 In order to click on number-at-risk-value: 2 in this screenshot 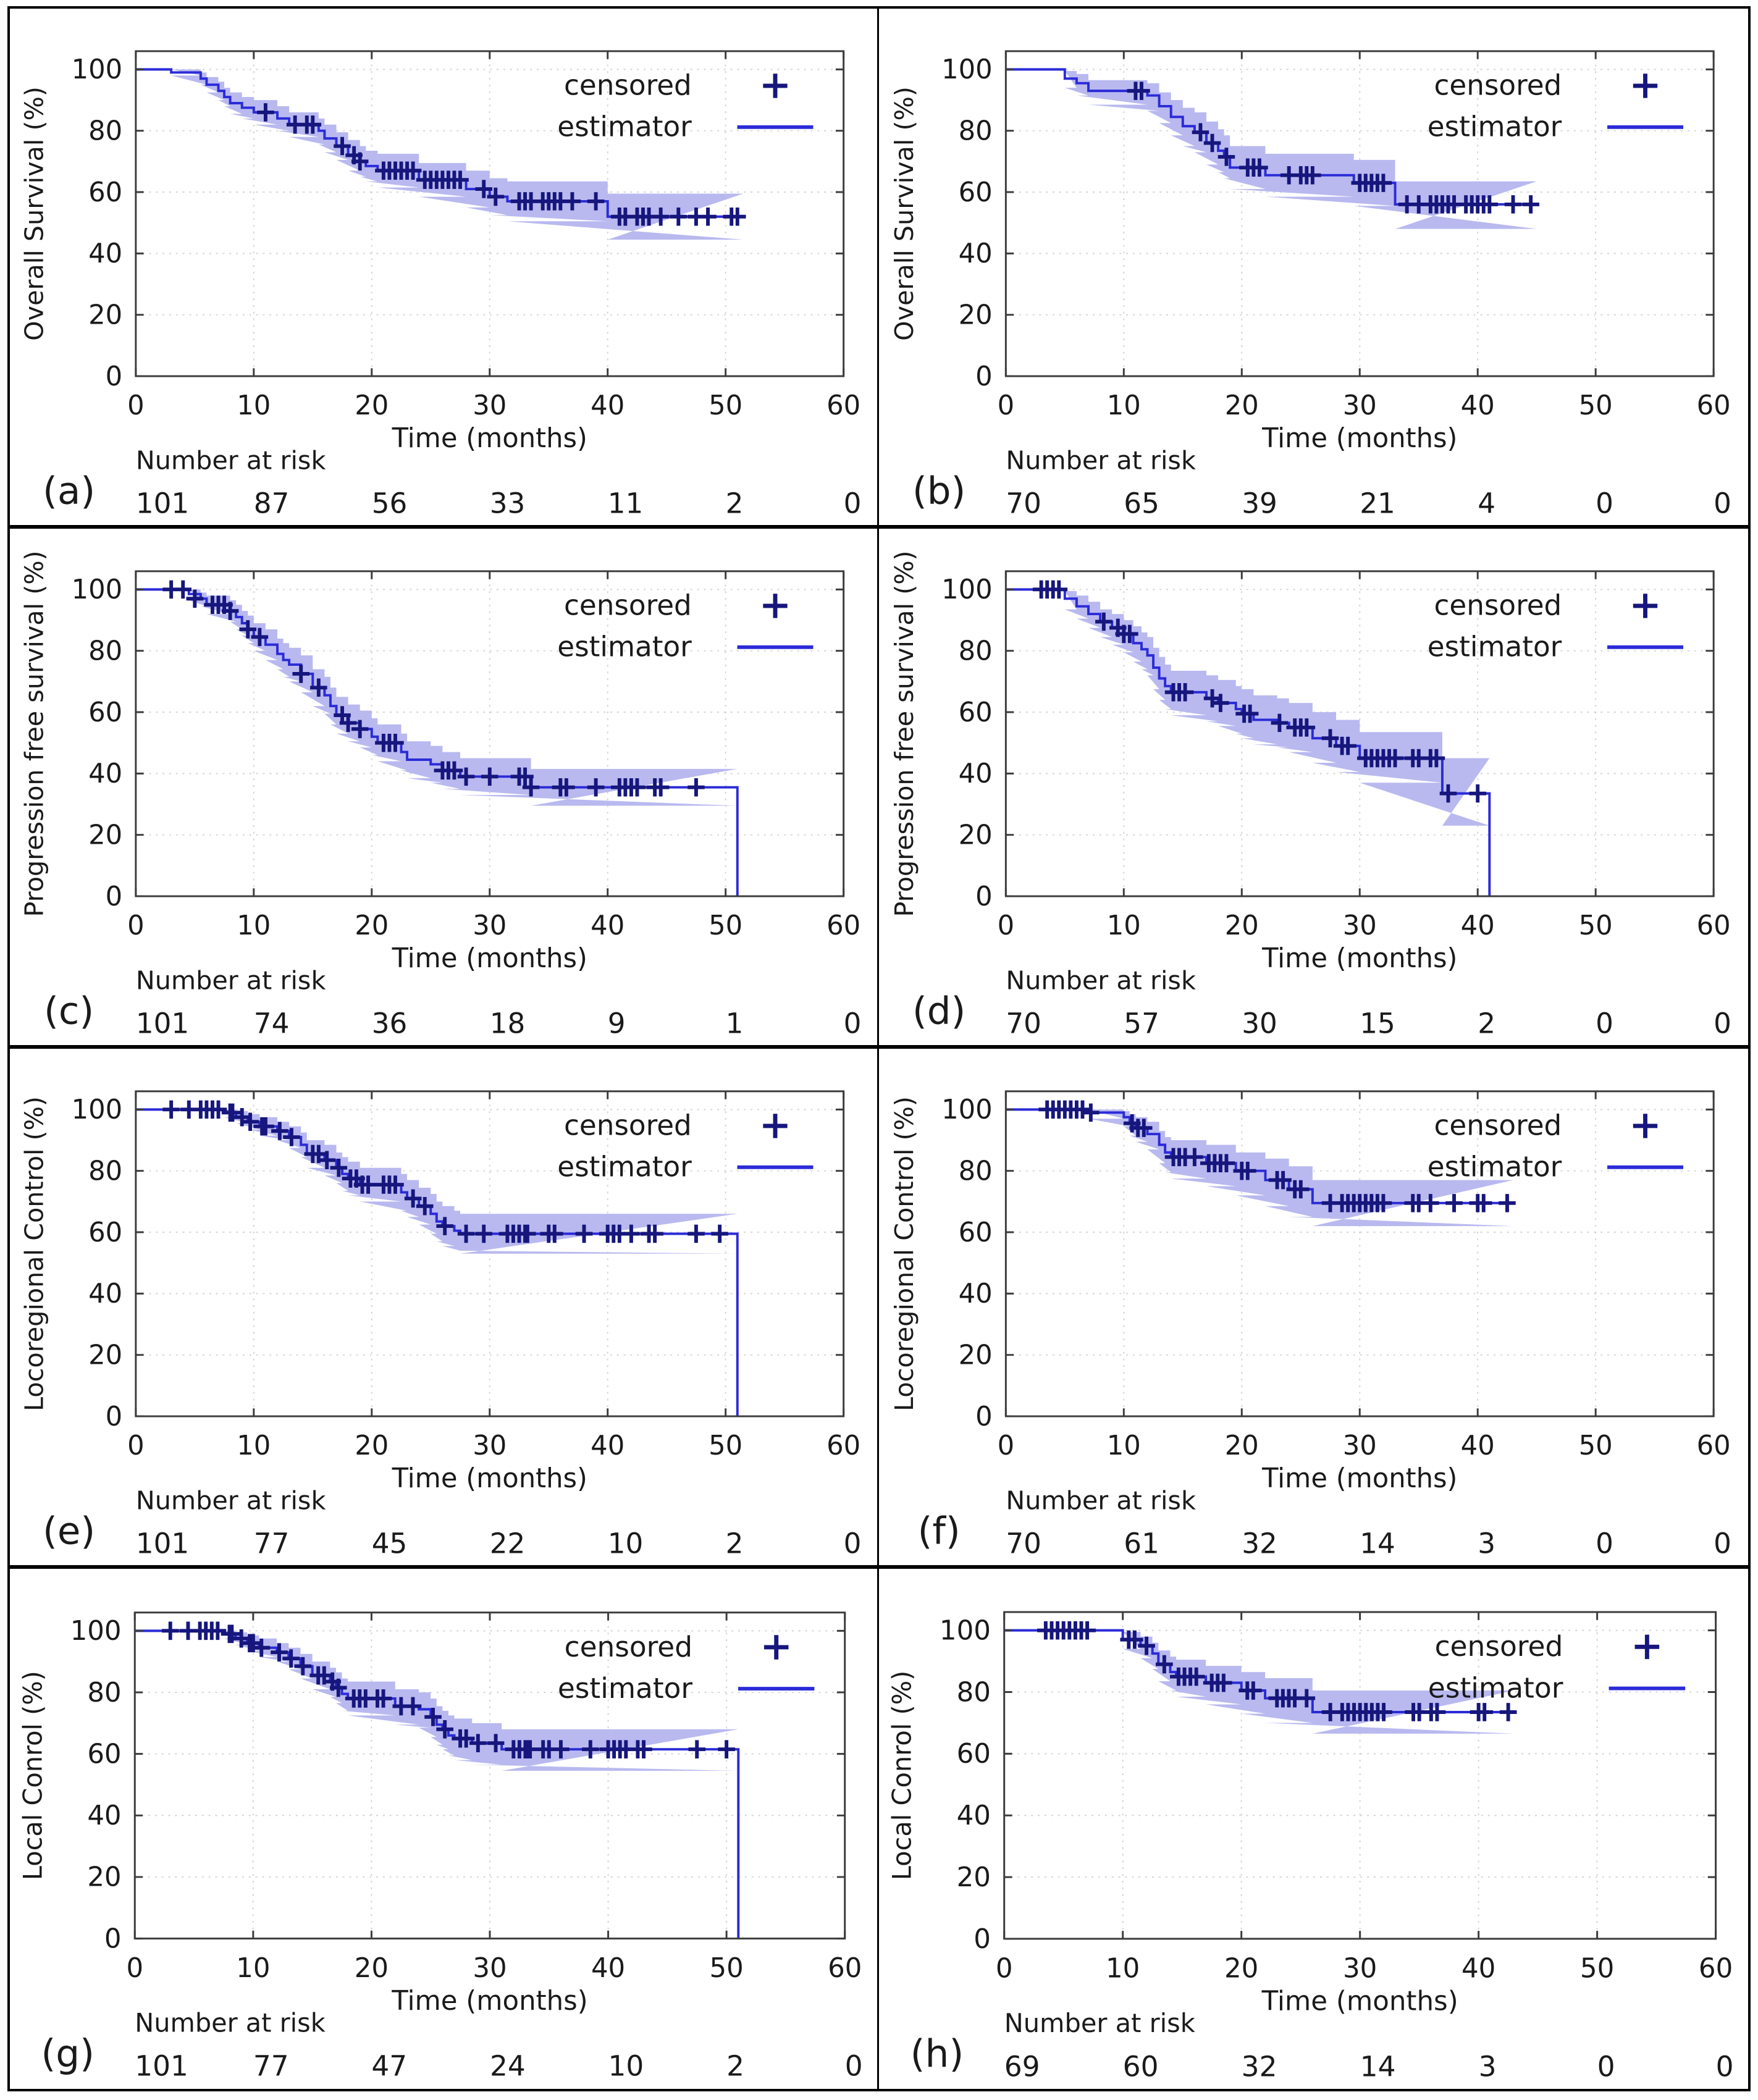, I will do `click(735, 503)`.